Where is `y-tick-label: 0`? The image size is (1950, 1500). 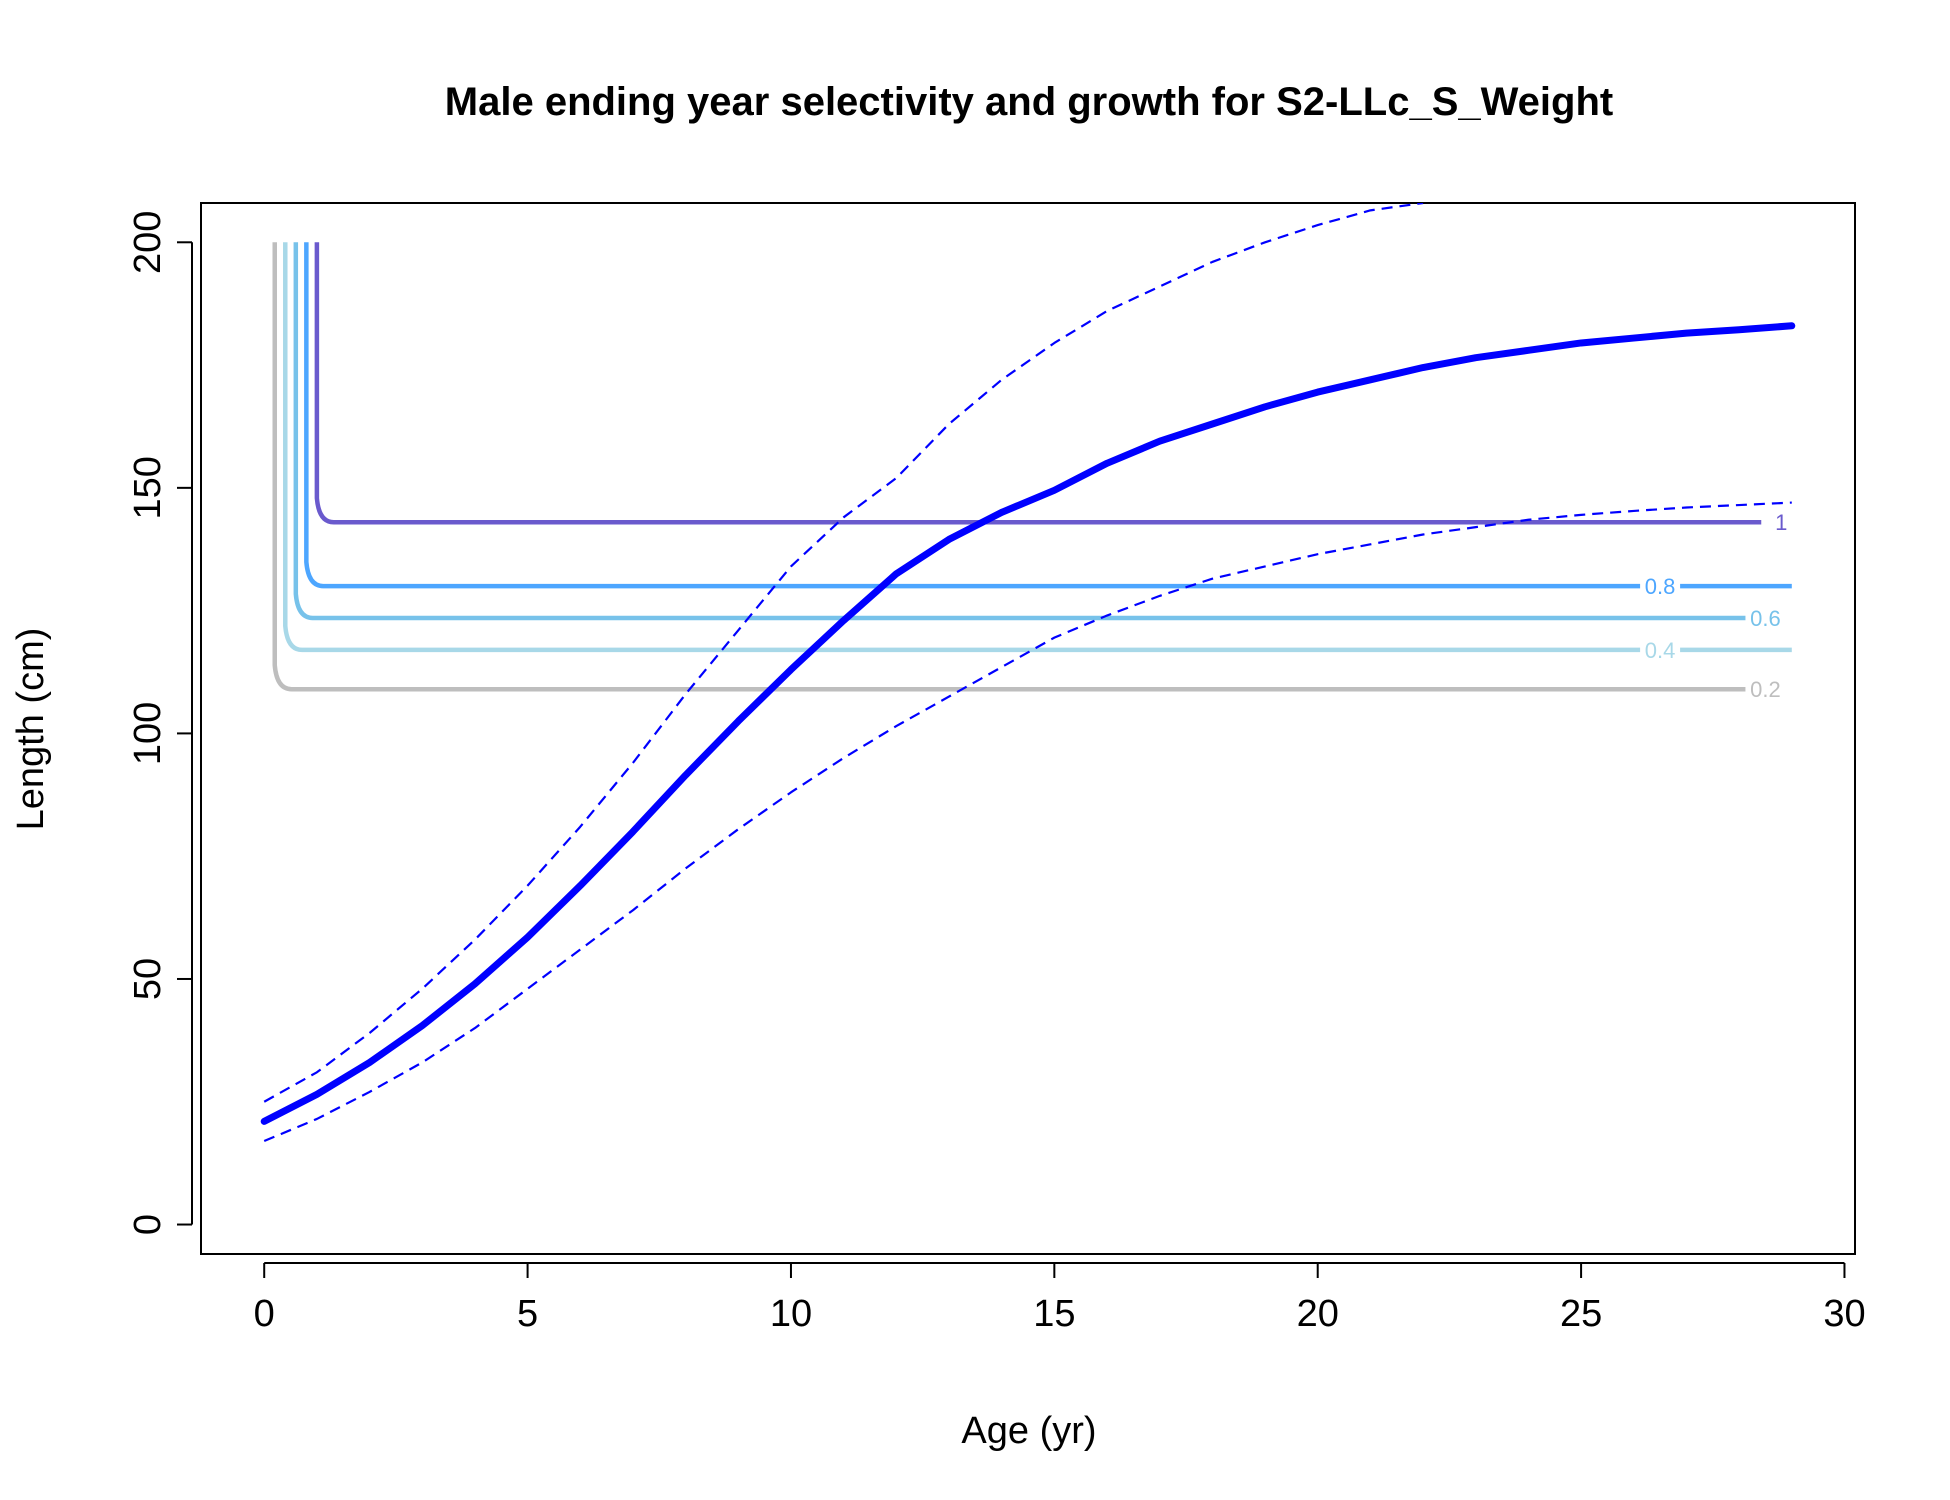
y-tick-label: 0 is located at coordinates (148, 1224).